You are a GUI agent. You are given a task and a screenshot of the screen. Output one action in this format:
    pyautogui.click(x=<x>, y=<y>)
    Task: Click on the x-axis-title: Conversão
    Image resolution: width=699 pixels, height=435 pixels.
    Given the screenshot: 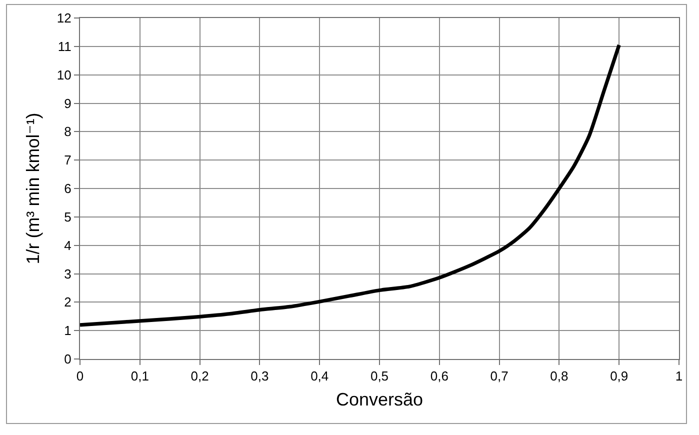 What is the action you would take?
    pyautogui.click(x=380, y=400)
    